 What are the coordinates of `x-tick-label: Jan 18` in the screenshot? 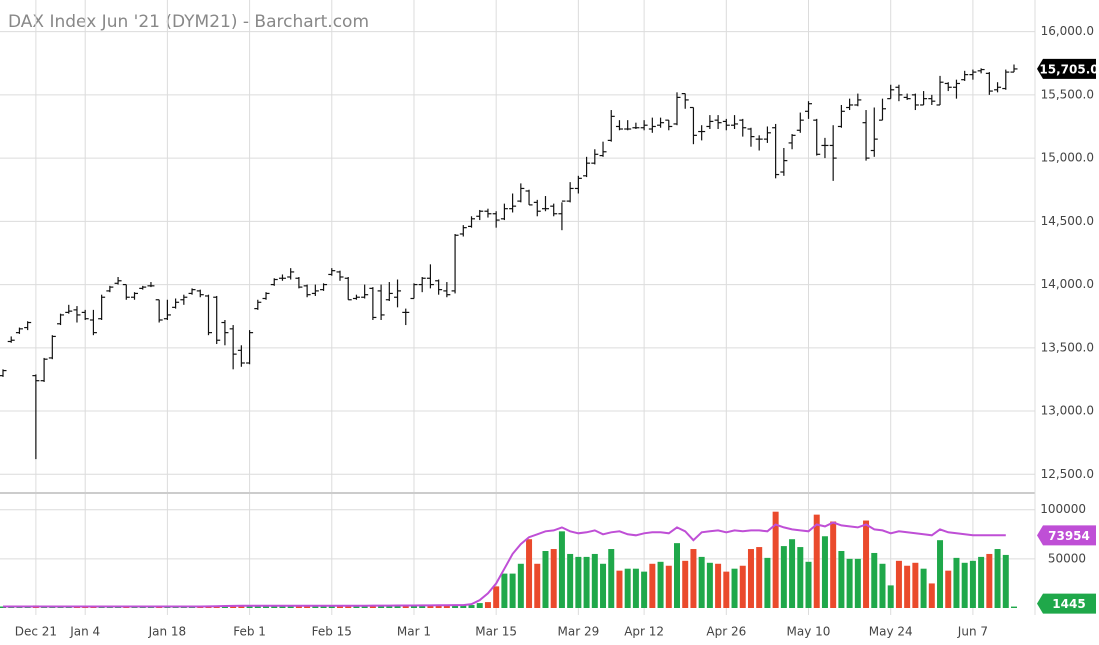 It's located at (167, 632).